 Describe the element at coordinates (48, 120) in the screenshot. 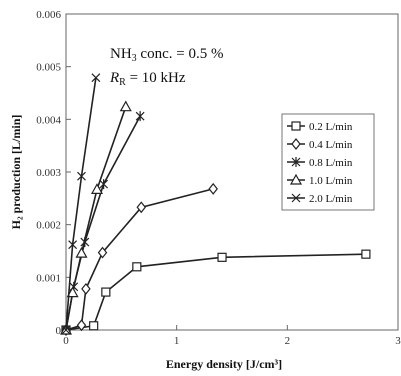

I see `y-tick-label: 0.004` at that location.